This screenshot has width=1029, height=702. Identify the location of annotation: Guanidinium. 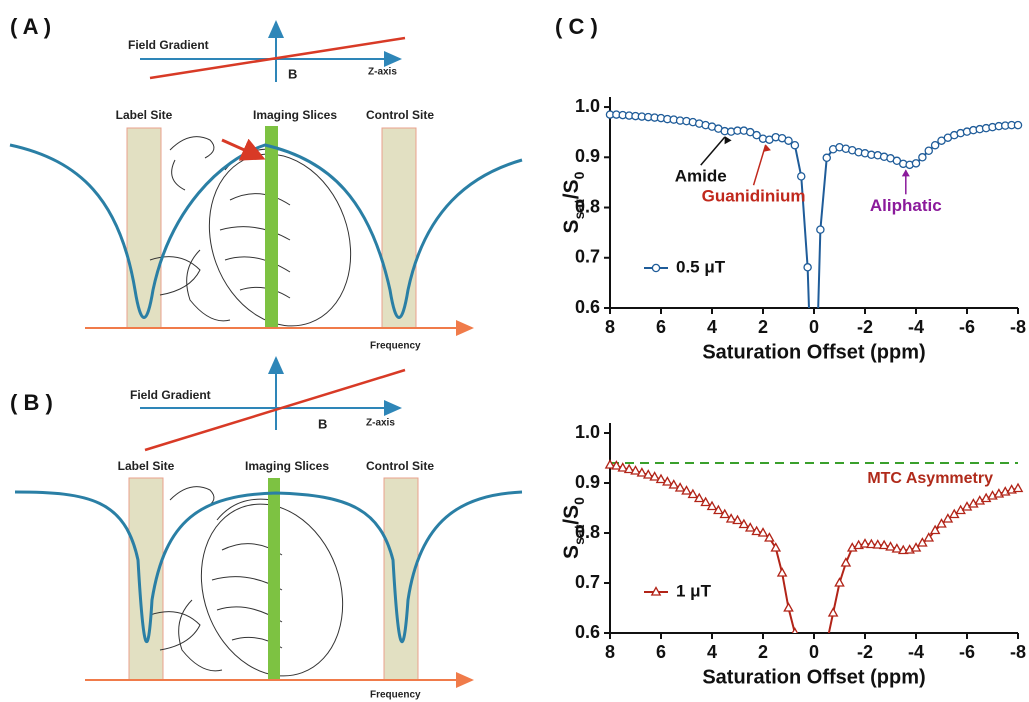
(754, 196).